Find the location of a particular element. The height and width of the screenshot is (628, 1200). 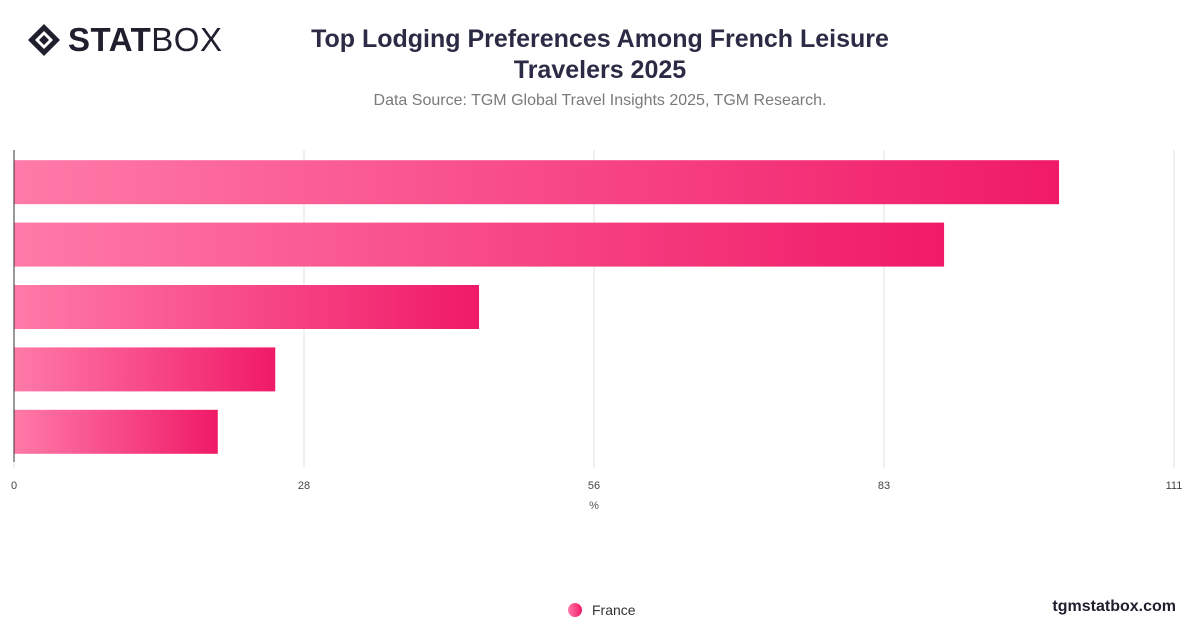

chart-title-line2: Travelers 2025 is located at coordinates (600, 70).